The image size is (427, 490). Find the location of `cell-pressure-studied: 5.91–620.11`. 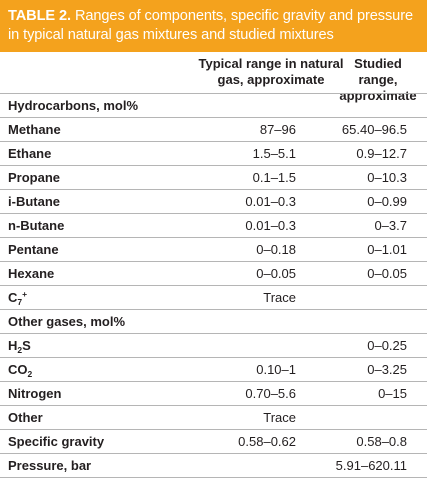

cell-pressure-studied: 5.91–620.11 is located at coordinates (371, 465).